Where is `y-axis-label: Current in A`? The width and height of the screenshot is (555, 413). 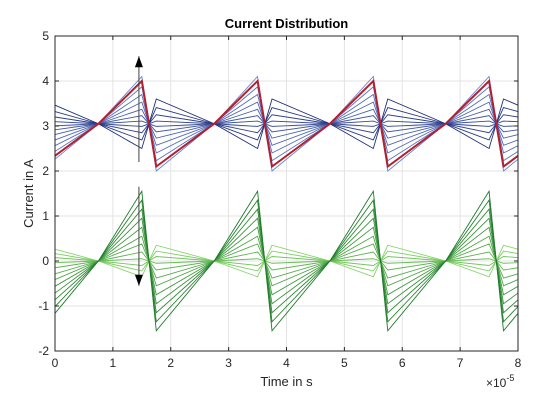
y-axis-label: Current in A is located at coordinates (28, 193).